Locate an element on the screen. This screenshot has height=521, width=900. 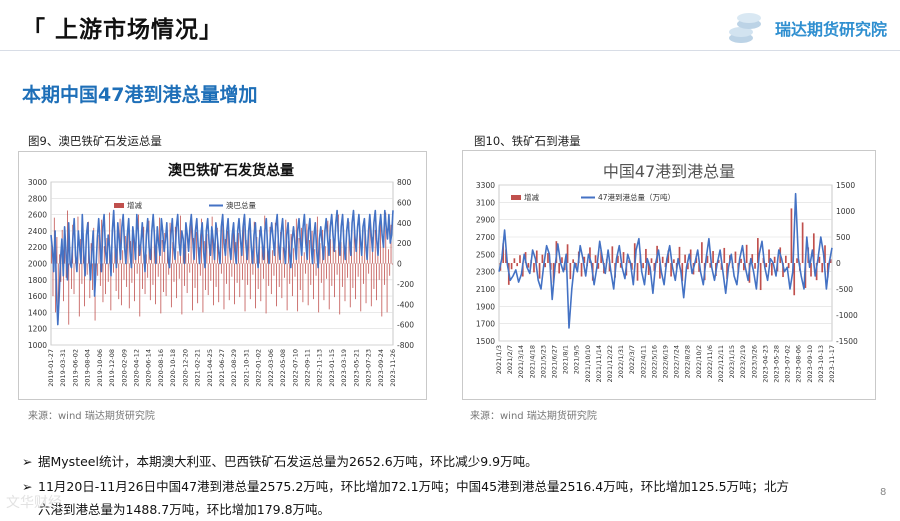
x-tick-label: 2023-05-28 is located at coordinates (777, 364).